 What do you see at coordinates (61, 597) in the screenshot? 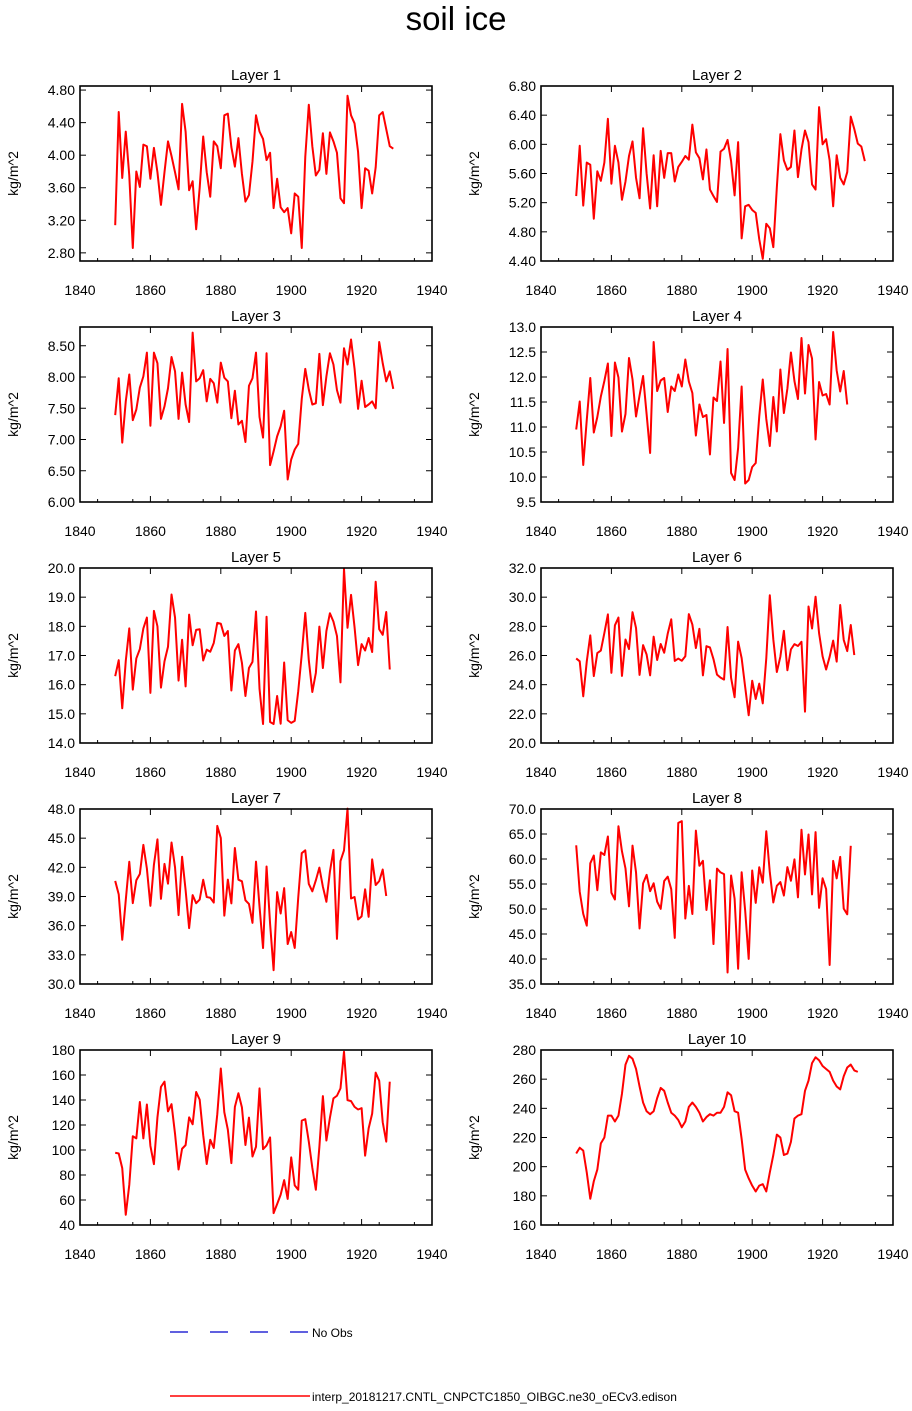
I see `y-tick-label: 19.0` at bounding box center [61, 597].